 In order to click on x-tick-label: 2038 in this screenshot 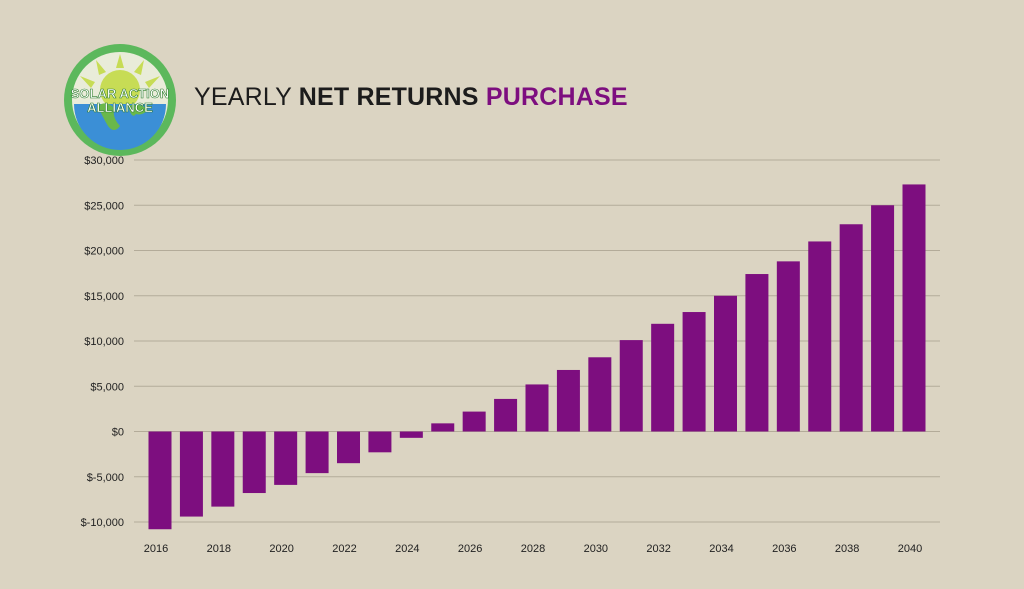, I will do `click(847, 549)`.